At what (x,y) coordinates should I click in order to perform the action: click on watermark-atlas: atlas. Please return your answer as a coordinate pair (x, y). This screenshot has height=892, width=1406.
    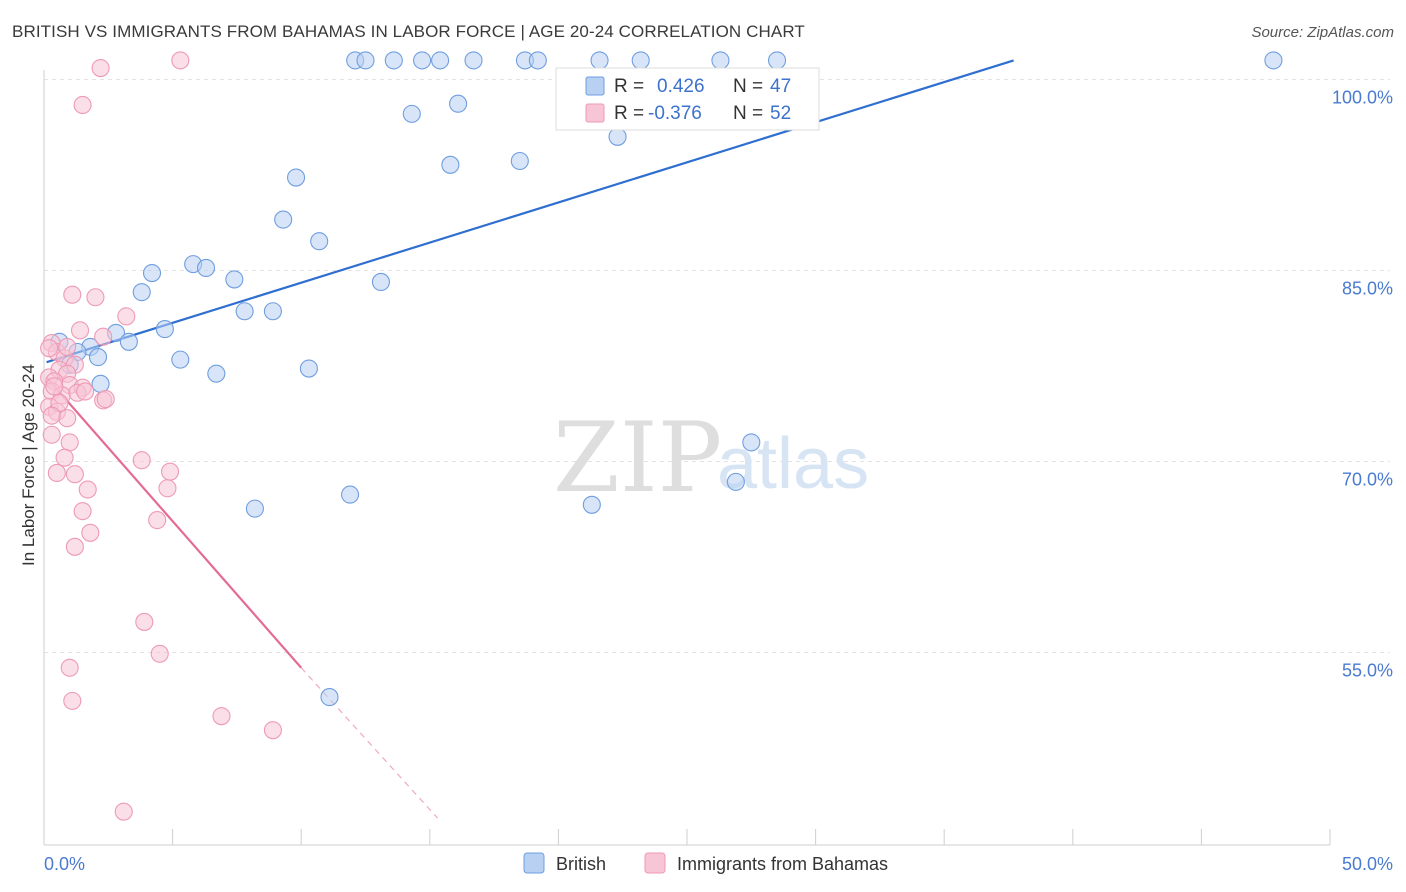
    Looking at the image, I should click on (793, 464).